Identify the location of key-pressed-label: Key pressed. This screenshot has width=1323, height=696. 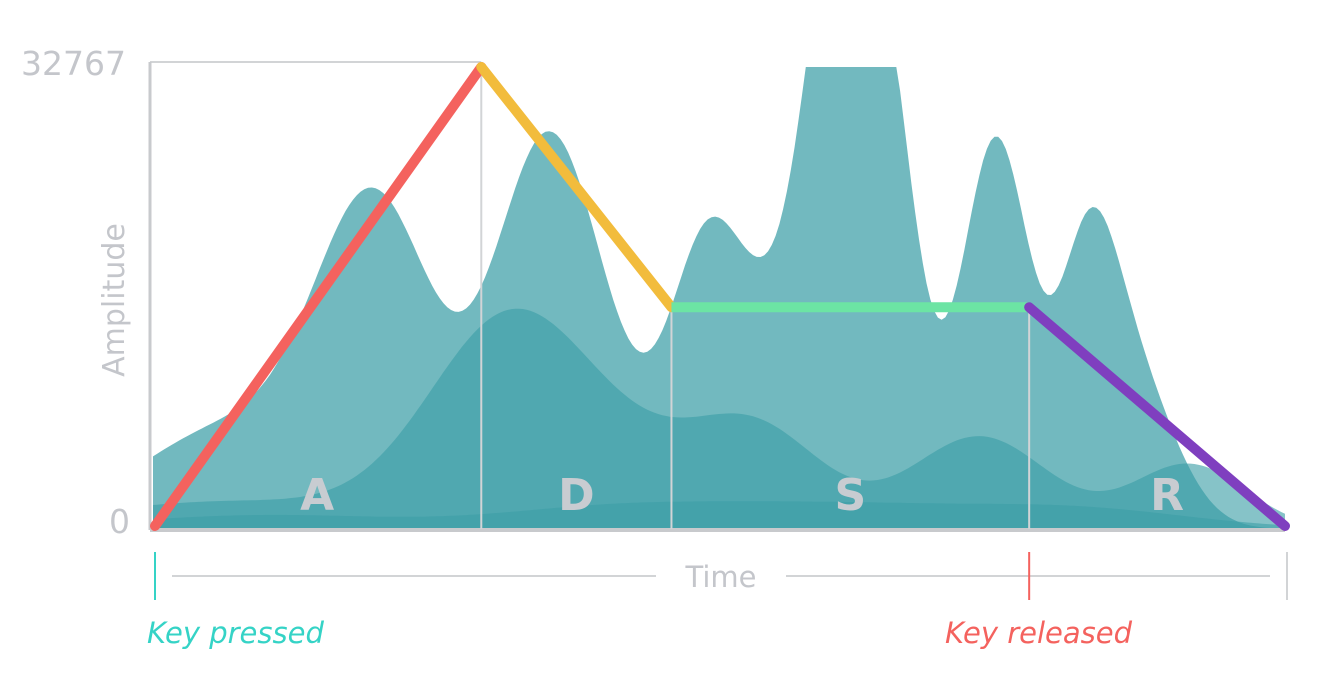
(235, 633).